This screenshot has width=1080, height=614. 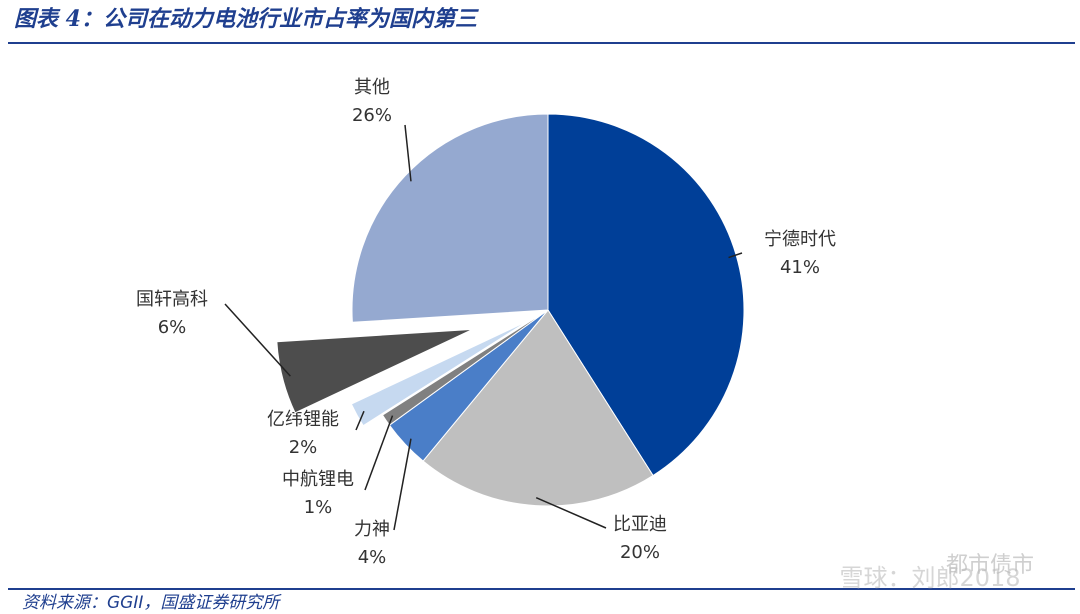 What do you see at coordinates (640, 552) in the screenshot?
I see `value-label: 20%` at bounding box center [640, 552].